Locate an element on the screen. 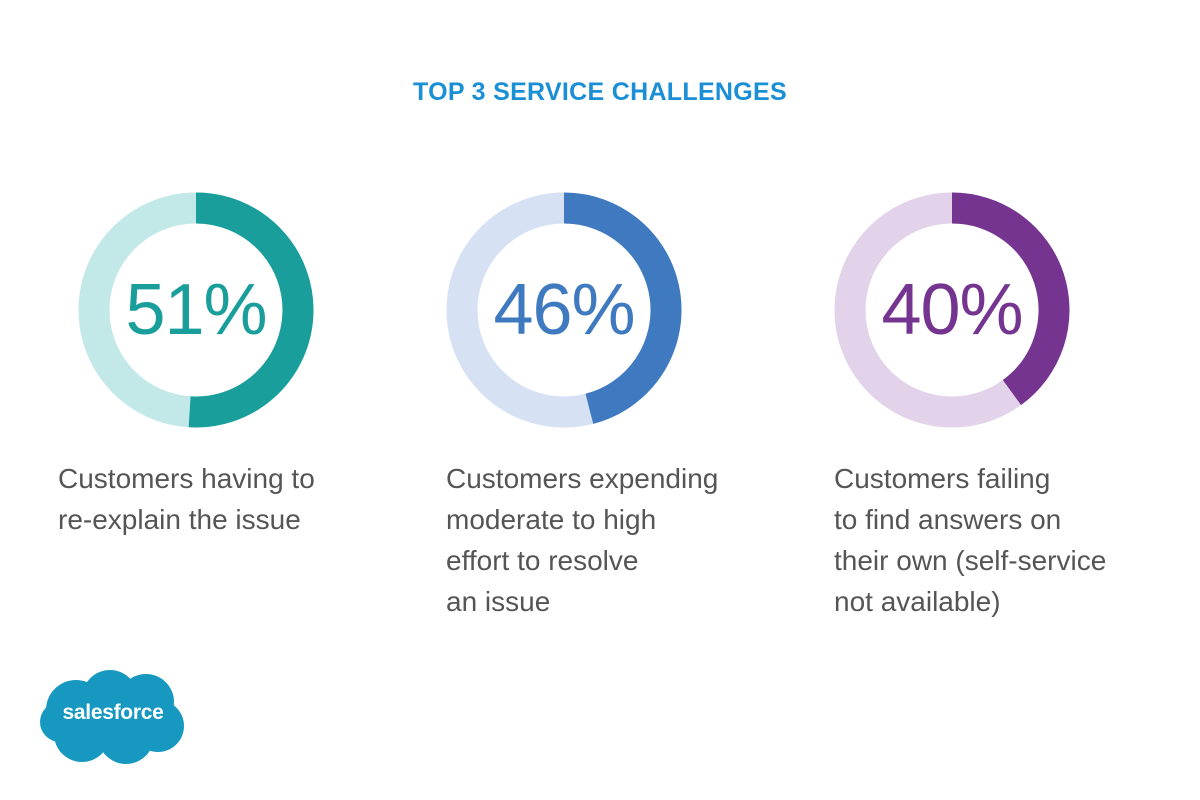 The image size is (1200, 800). percent-value: 40% is located at coordinates (952, 310).